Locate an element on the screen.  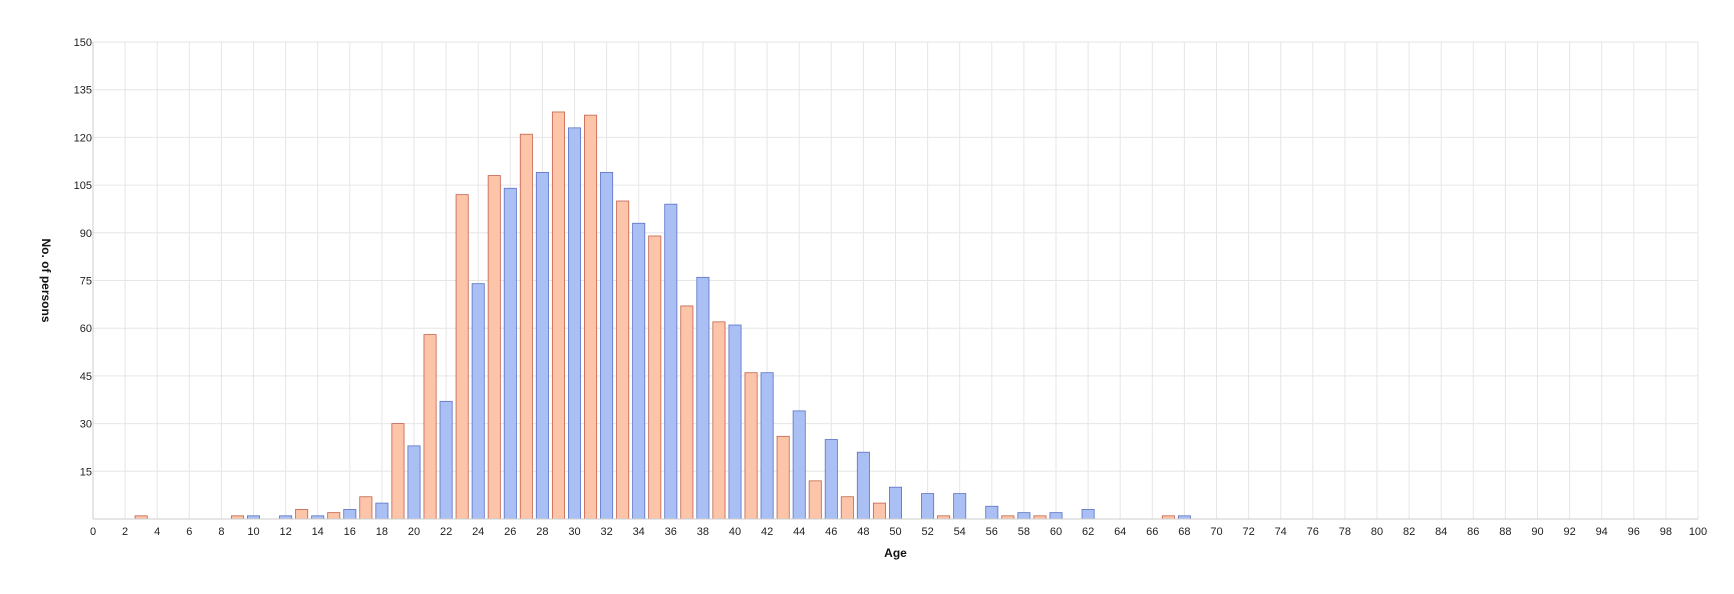
x-tick-label: 46 is located at coordinates (831, 532).